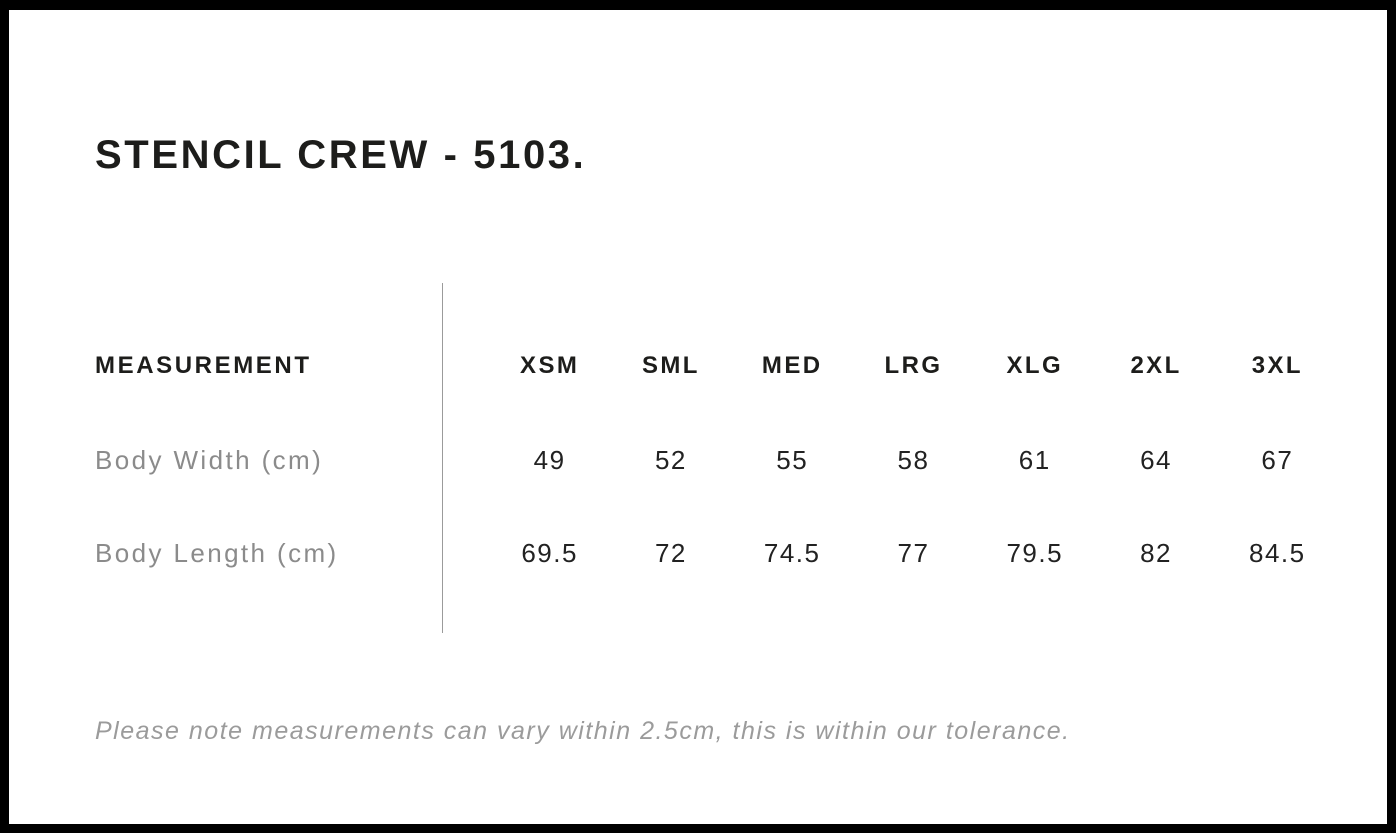  I want to click on body-width-cells: 49 52 55 58 61 64 67, so click(890, 460).